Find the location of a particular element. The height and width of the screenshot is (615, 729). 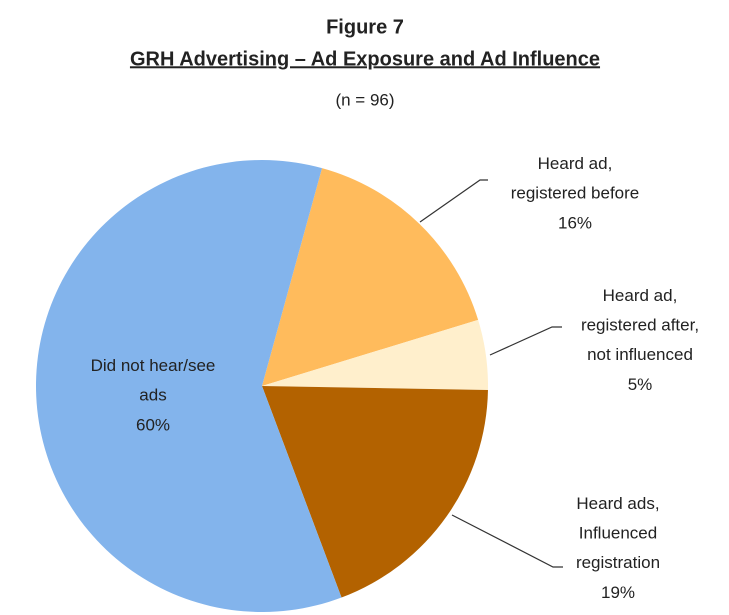

chart-title: Figure 7 is located at coordinates (365, 27).